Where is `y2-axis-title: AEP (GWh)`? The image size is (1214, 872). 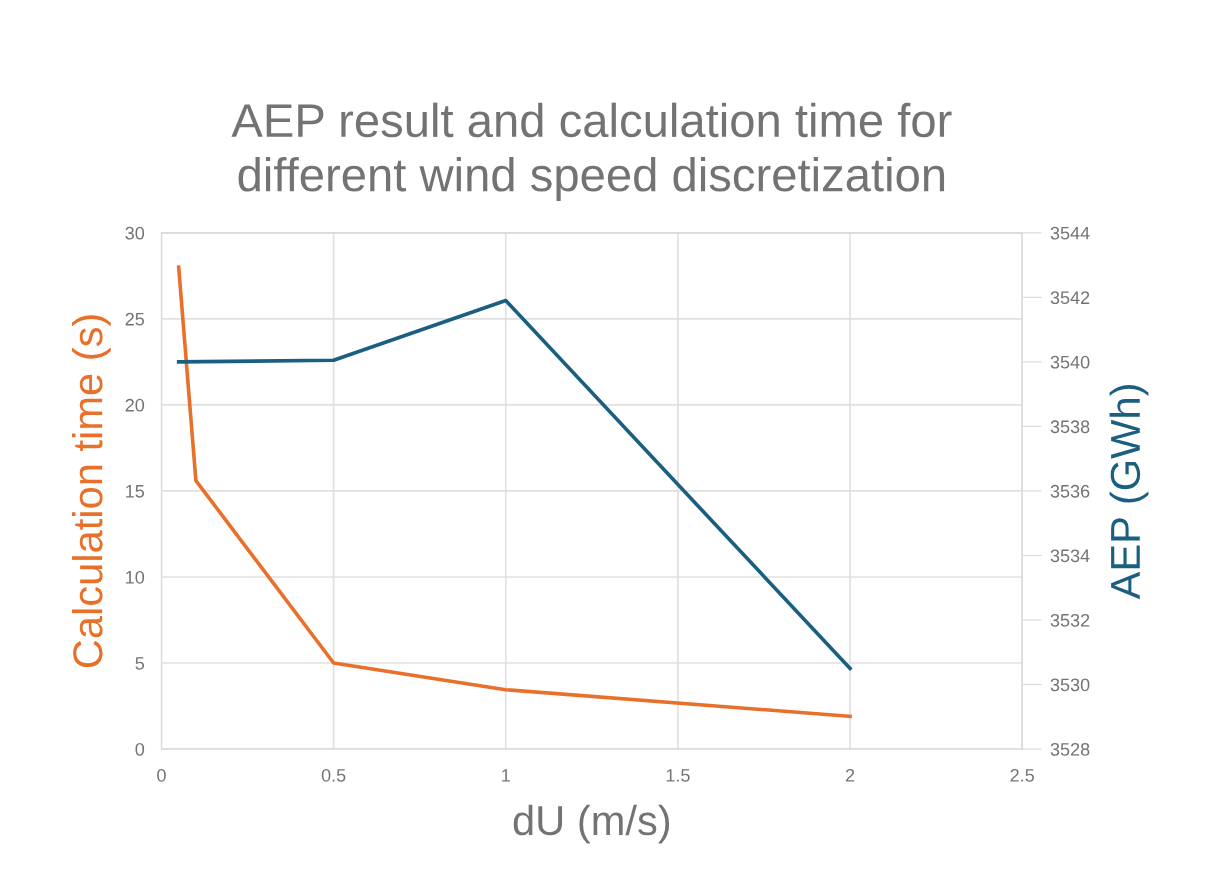 y2-axis-title: AEP (GWh) is located at coordinates (1129, 492).